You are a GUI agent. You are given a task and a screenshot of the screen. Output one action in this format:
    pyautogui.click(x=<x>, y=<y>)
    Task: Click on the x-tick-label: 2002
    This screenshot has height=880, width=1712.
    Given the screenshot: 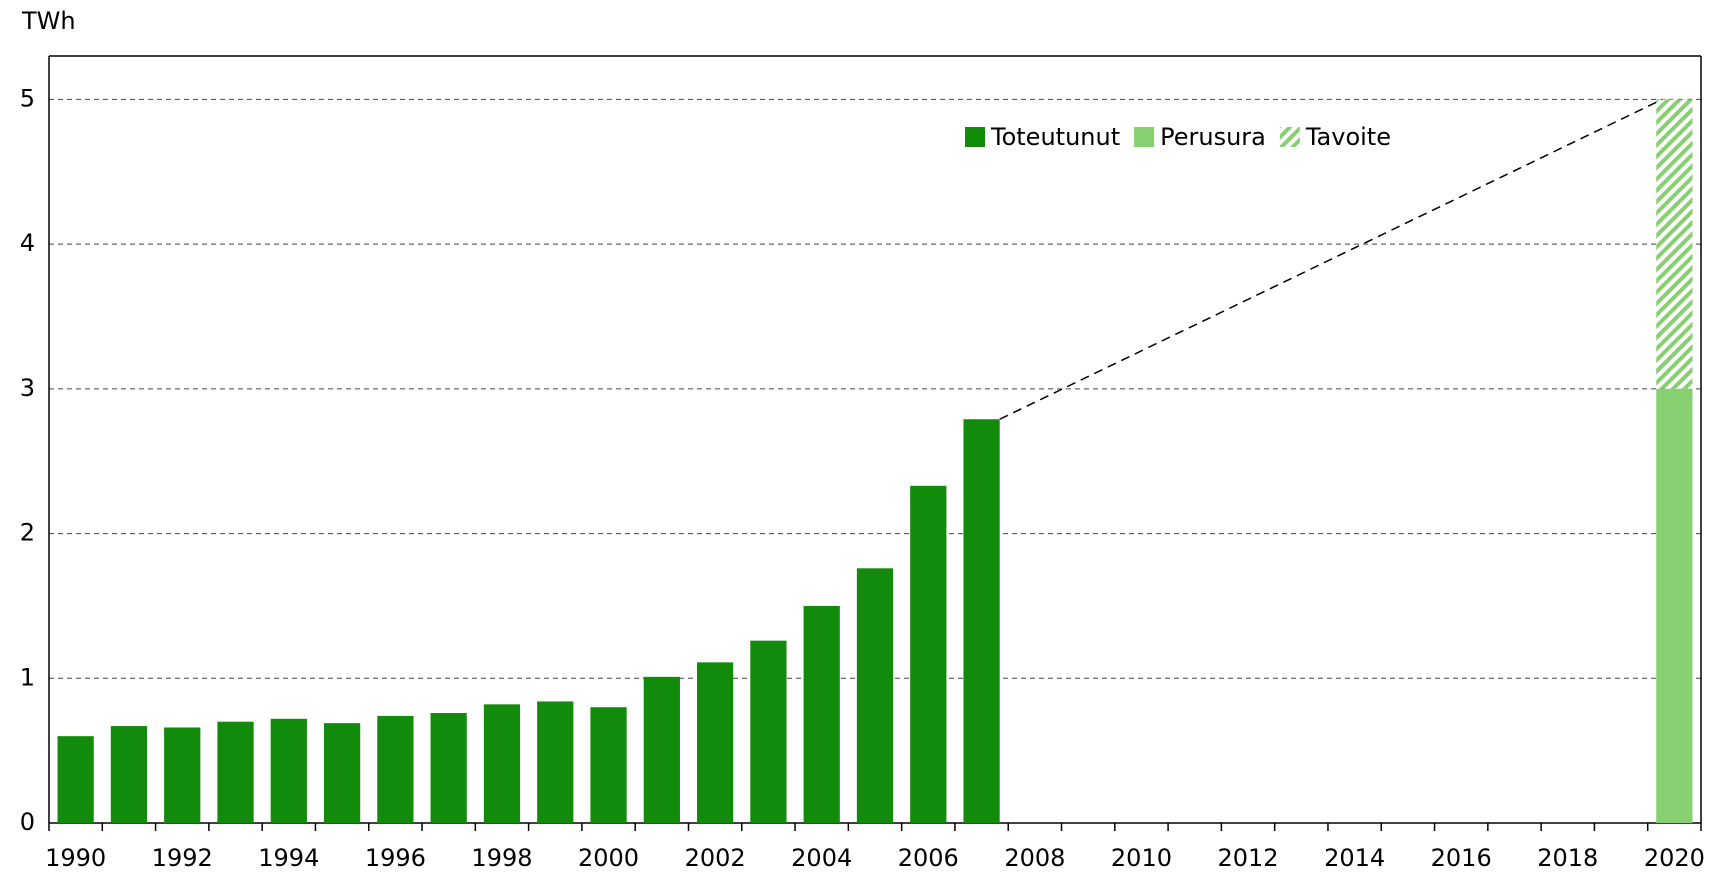 What is the action you would take?
    pyautogui.click(x=715, y=858)
    